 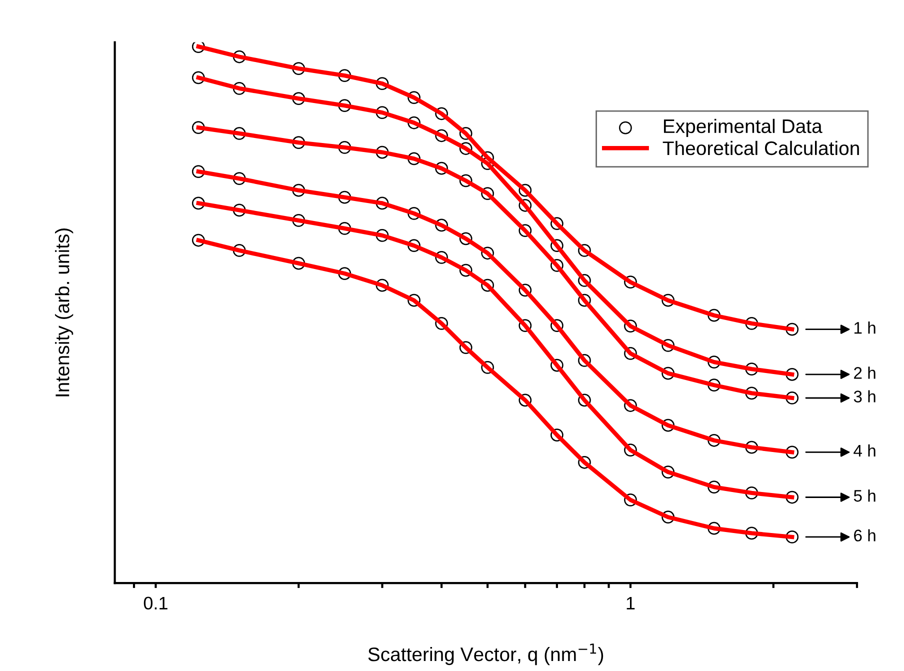 What do you see at coordinates (865, 535) in the screenshot?
I see `annotation: 6 h` at bounding box center [865, 535].